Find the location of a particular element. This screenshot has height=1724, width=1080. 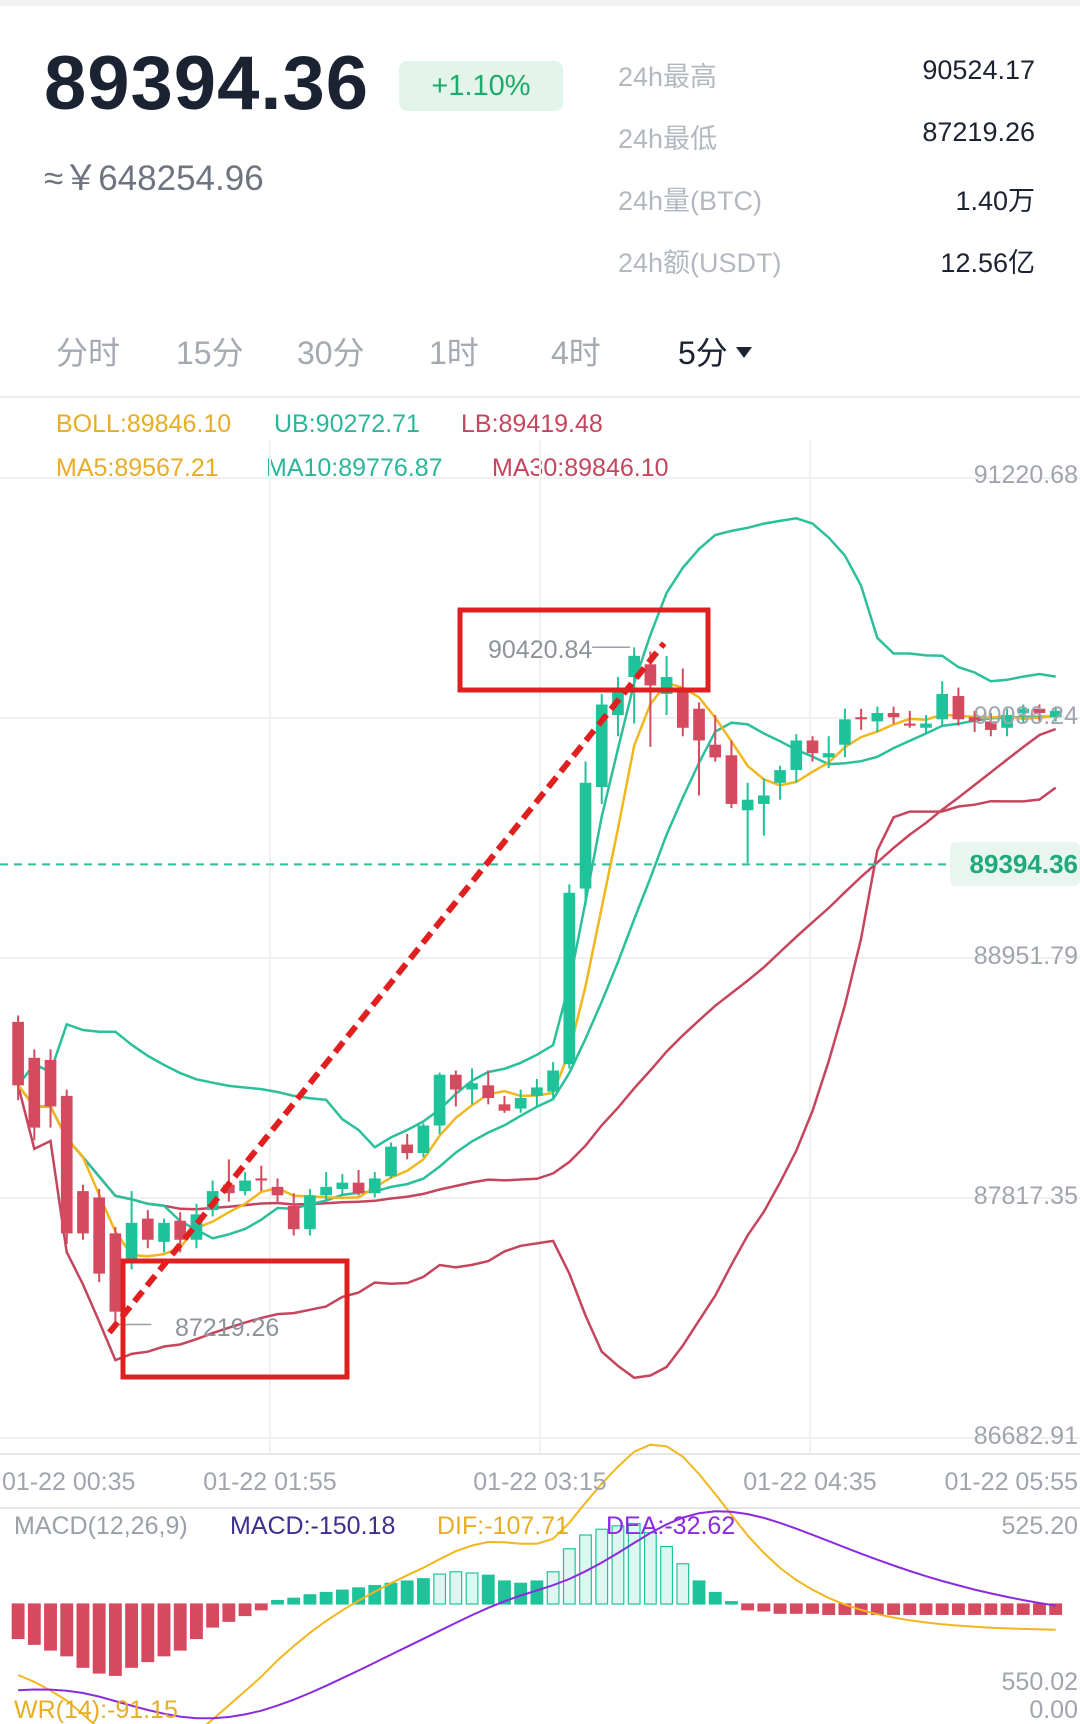

macd-top-label: 525.20 is located at coordinates (1040, 1526).